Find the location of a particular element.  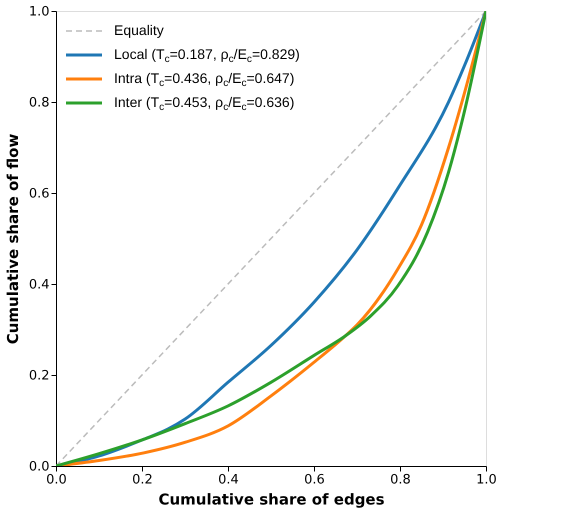

x-tick-label: 0.2 is located at coordinates (142, 480).